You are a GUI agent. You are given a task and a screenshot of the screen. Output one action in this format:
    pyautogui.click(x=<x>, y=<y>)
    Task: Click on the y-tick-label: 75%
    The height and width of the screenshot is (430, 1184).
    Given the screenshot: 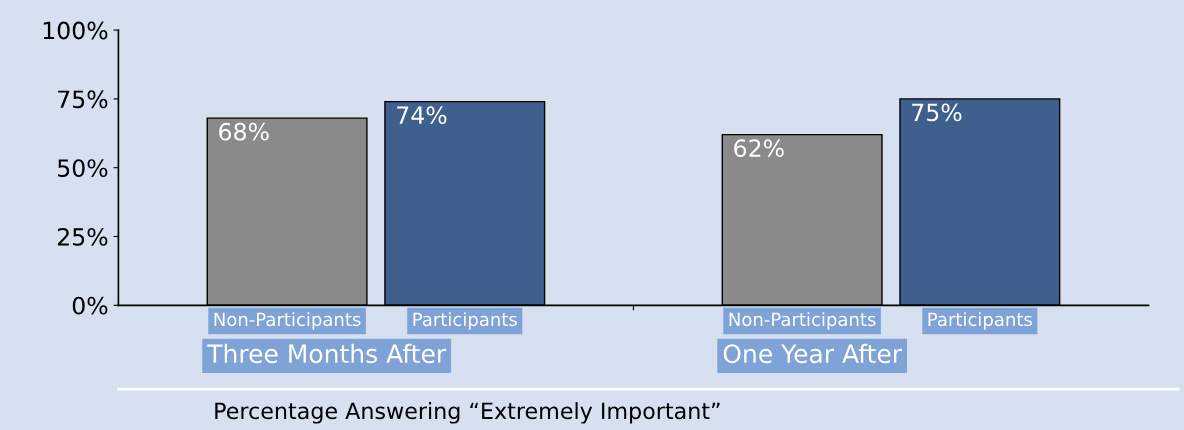 What is the action you would take?
    pyautogui.click(x=83, y=99)
    